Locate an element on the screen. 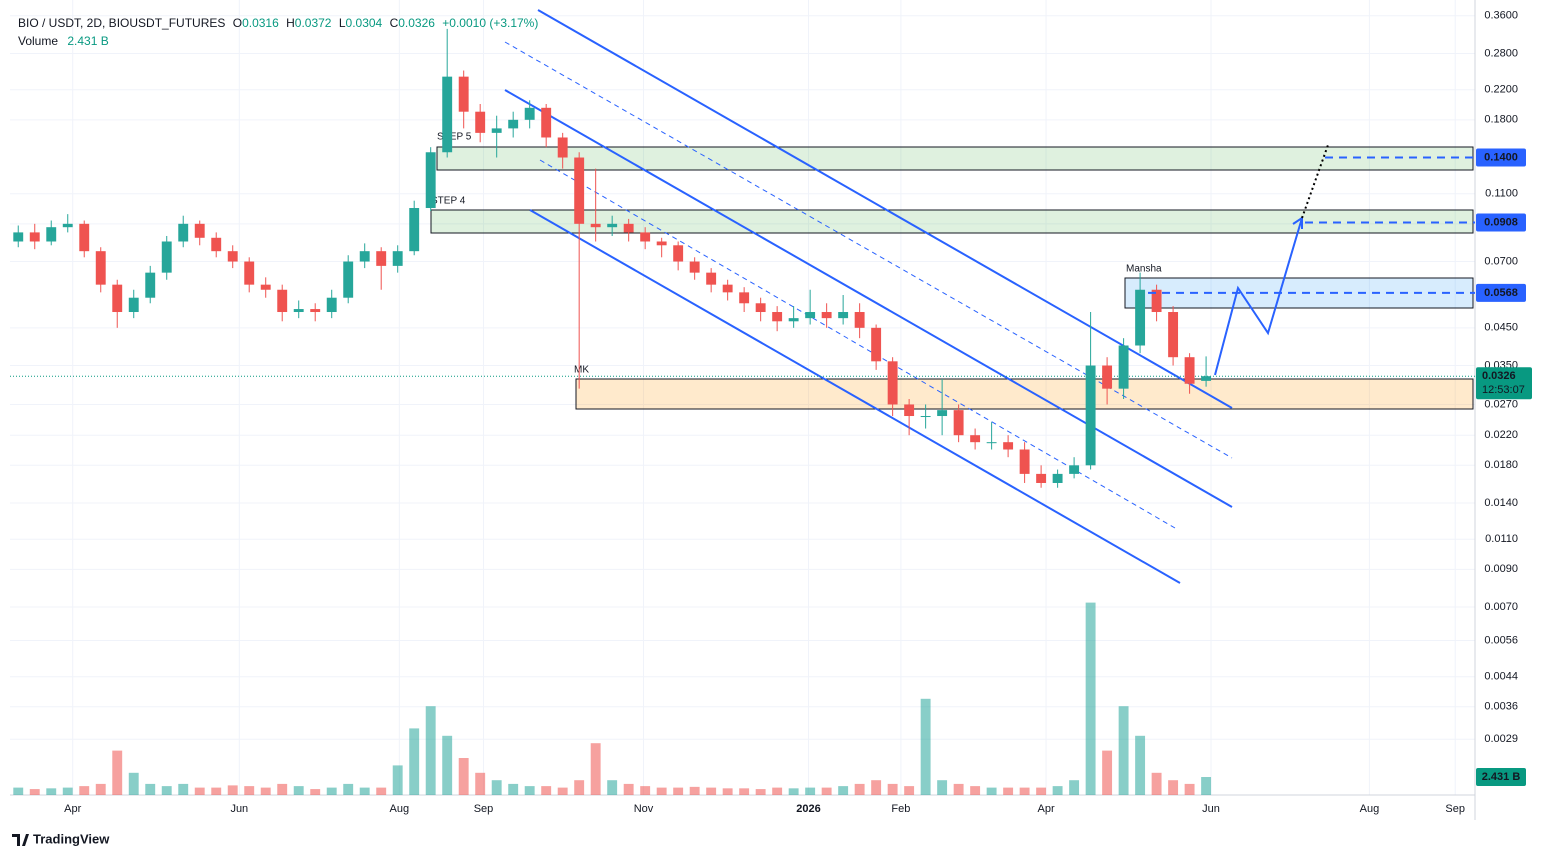  x-tick-label: Aug is located at coordinates (1370, 809).